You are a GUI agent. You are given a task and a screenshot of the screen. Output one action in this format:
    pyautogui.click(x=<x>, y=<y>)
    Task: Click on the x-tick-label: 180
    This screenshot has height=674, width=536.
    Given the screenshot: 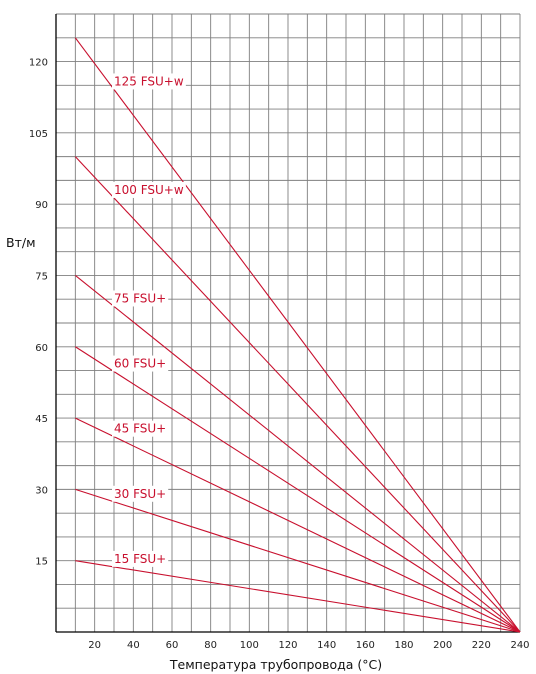 What is the action you would take?
    pyautogui.click(x=403, y=645)
    